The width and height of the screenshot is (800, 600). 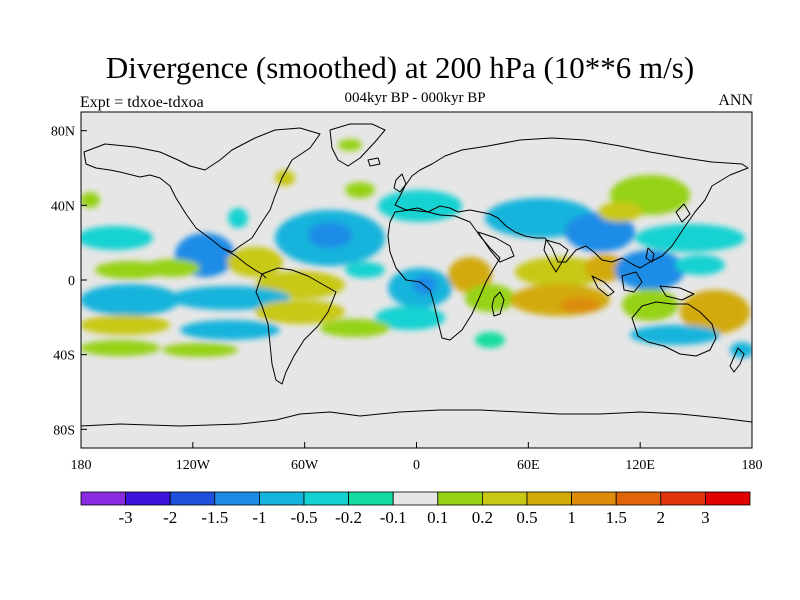 I want to click on coastline-south-america, so click(x=296, y=326).